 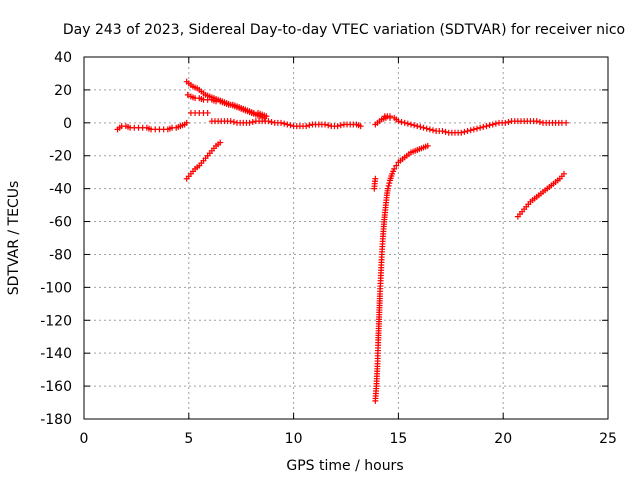 I want to click on y-tick-label: -180, so click(x=56, y=420).